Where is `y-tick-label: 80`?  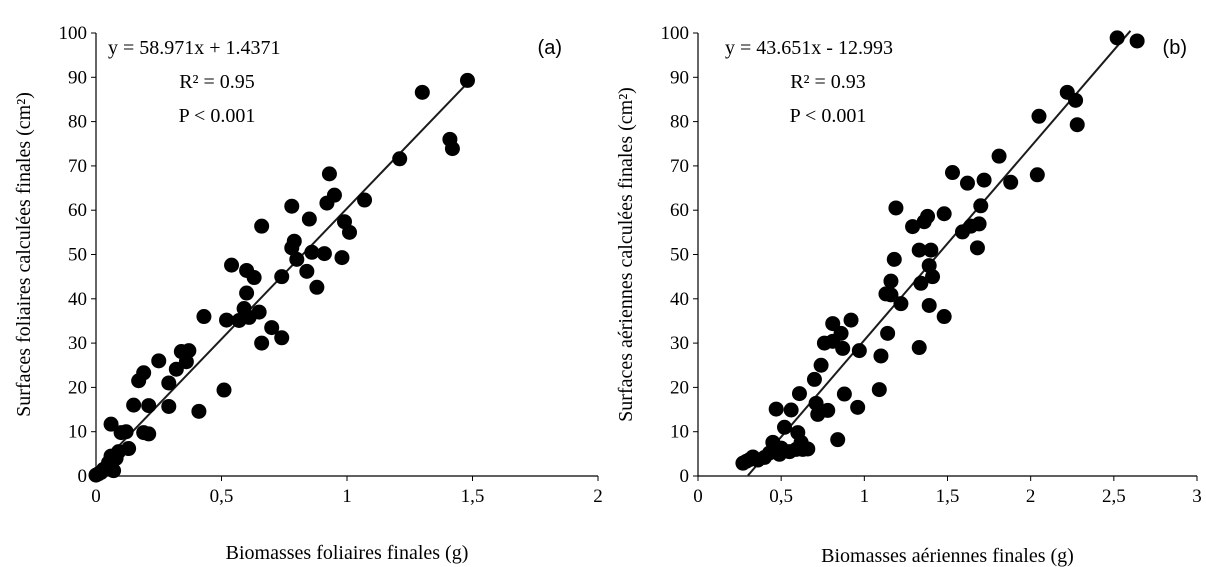
y-tick-label: 80 is located at coordinates (77, 122).